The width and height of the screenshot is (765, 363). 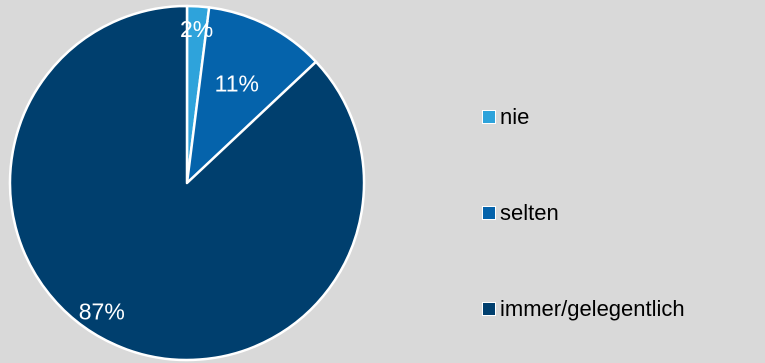 What do you see at coordinates (622, 117) in the screenshot?
I see `legend-item-nie: nie` at bounding box center [622, 117].